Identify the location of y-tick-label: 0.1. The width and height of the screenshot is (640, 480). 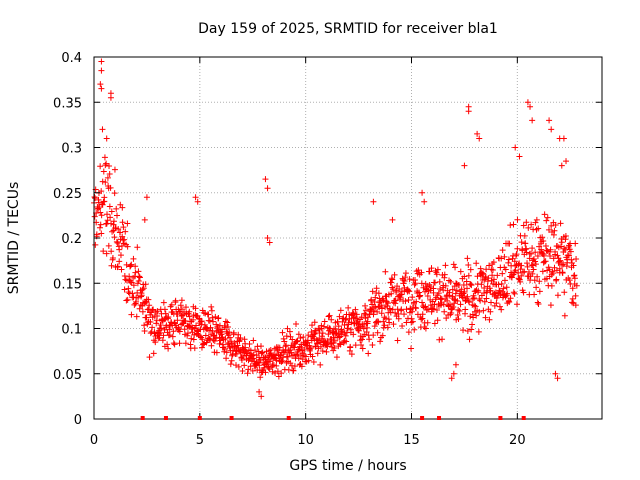
(71, 330).